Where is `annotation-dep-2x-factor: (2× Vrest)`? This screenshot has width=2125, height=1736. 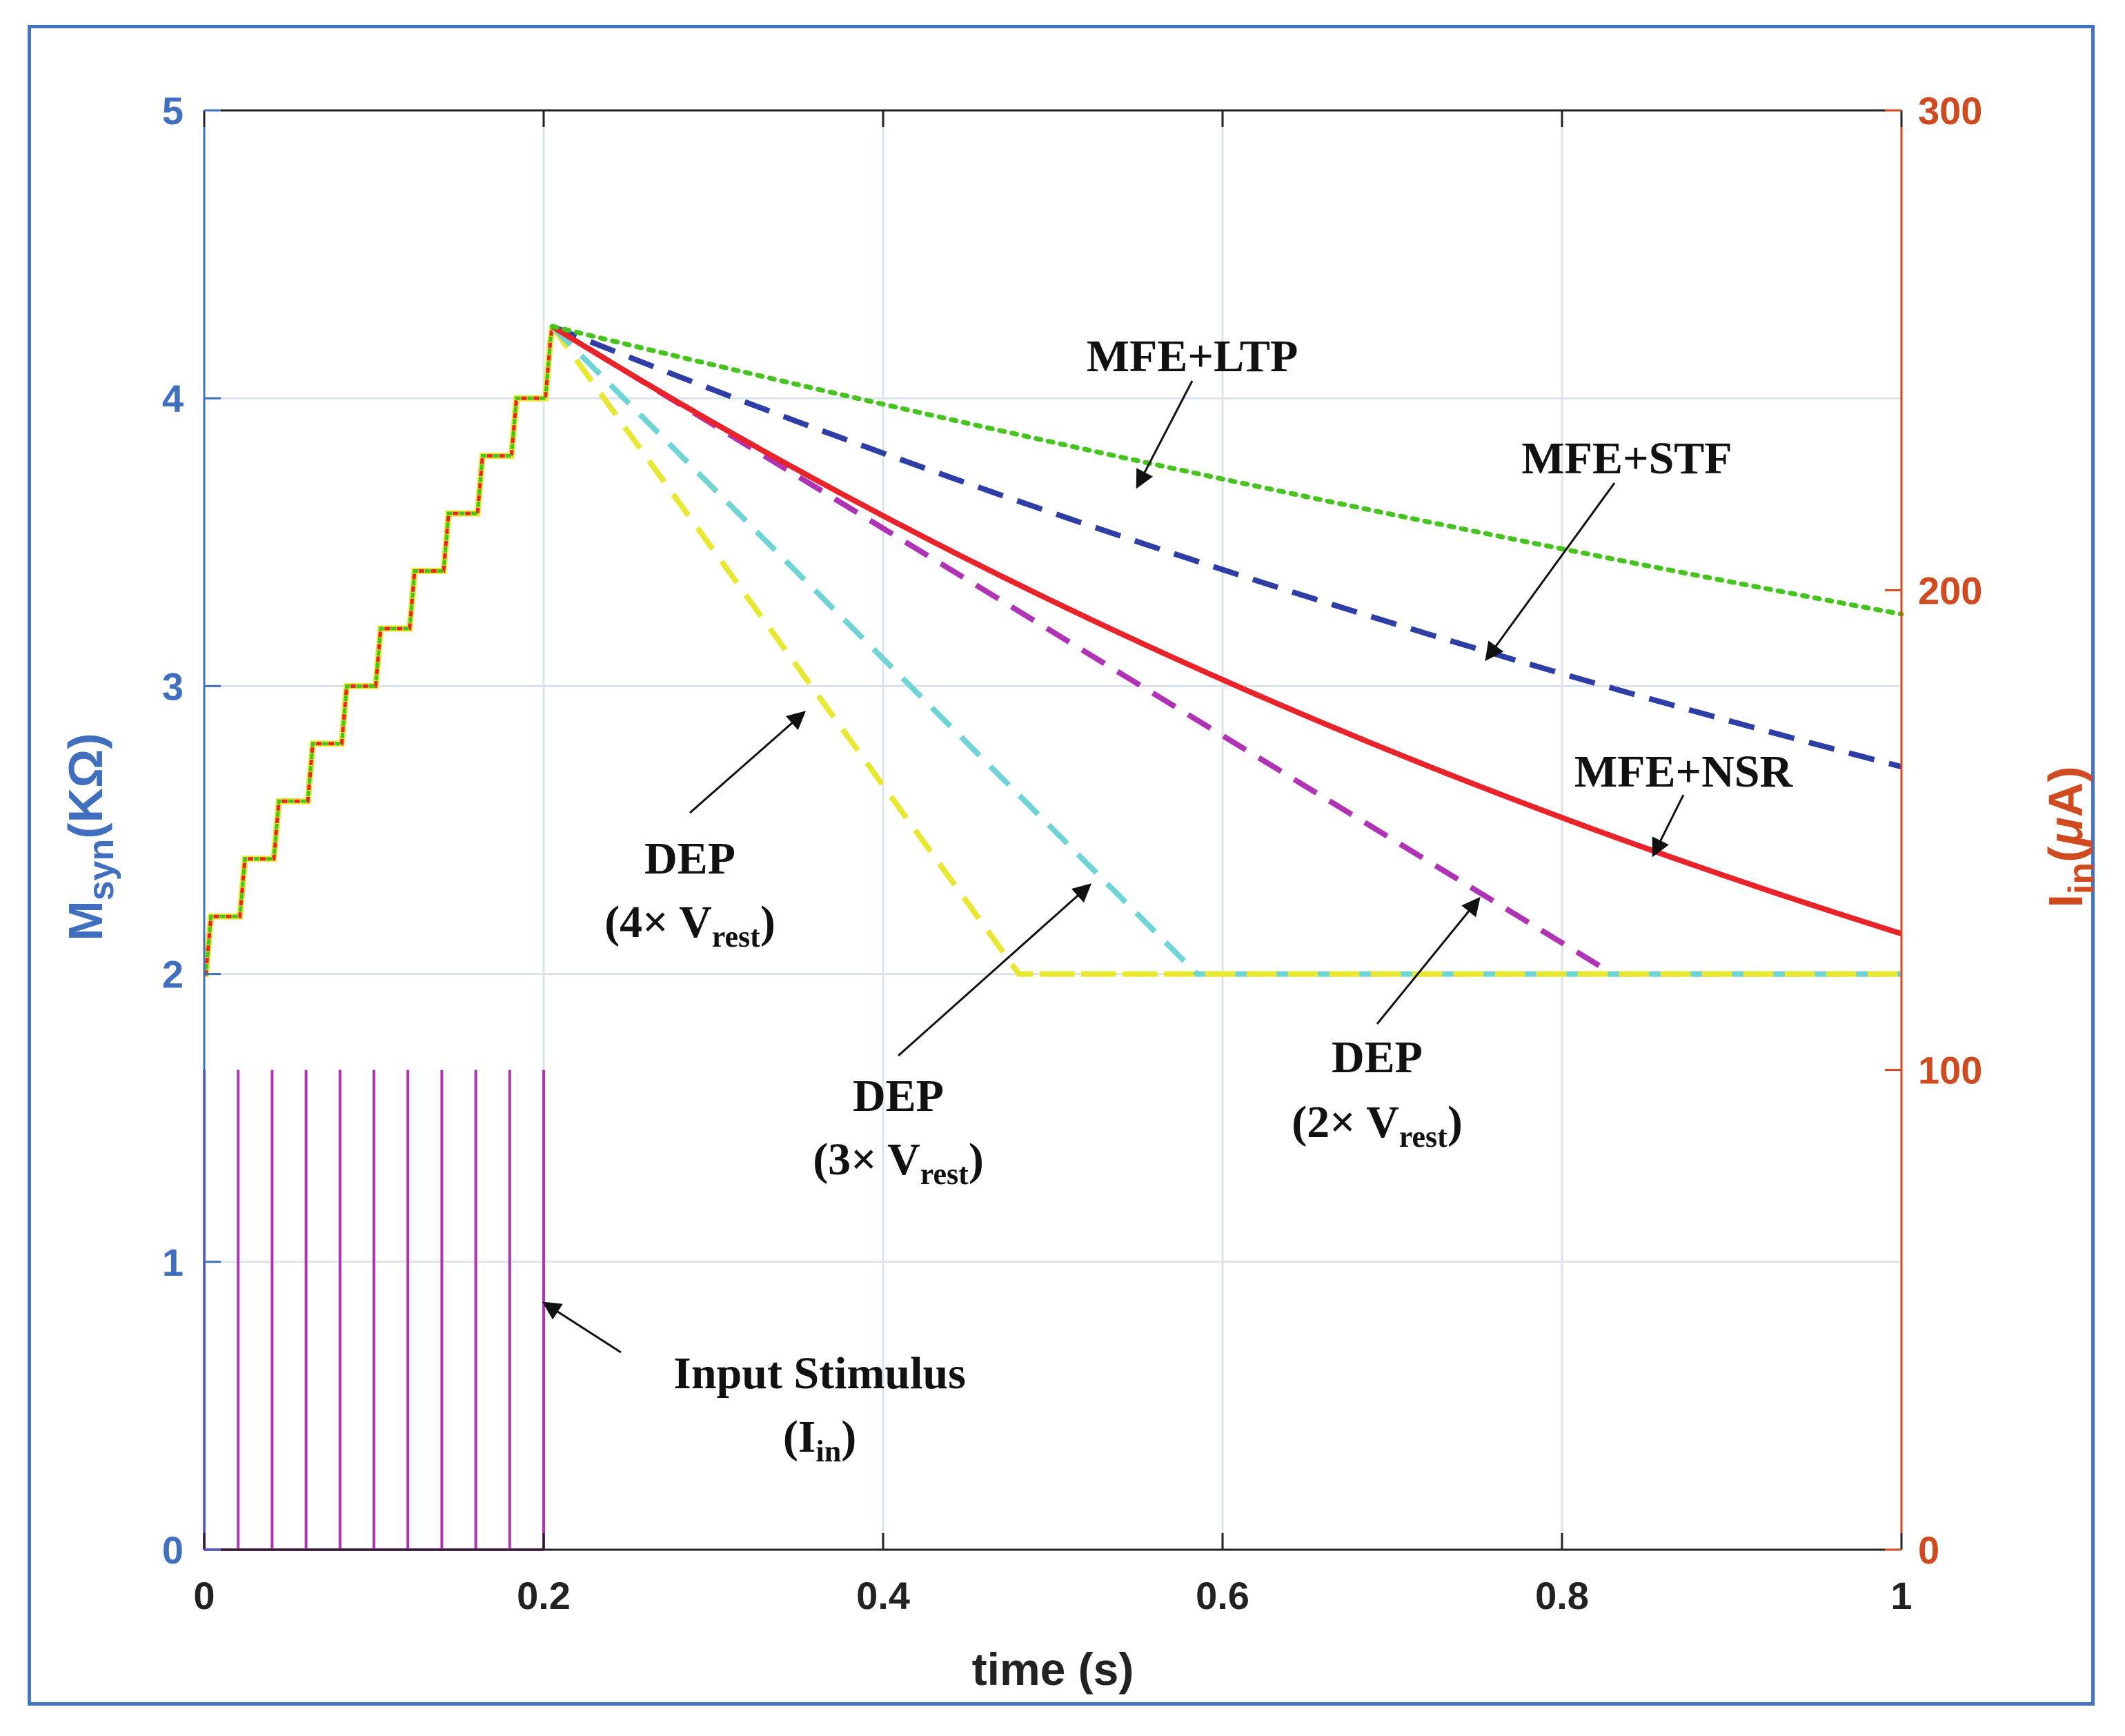
annotation-dep-2x-factor: (2× Vrest) is located at coordinates (1378, 1125).